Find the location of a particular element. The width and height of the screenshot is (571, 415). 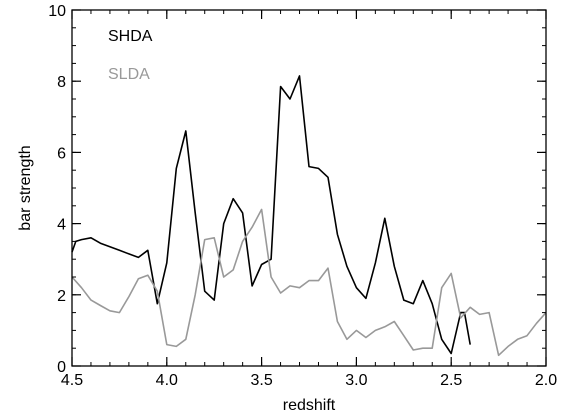

y-tick-label: 10 is located at coordinates (57, 11).